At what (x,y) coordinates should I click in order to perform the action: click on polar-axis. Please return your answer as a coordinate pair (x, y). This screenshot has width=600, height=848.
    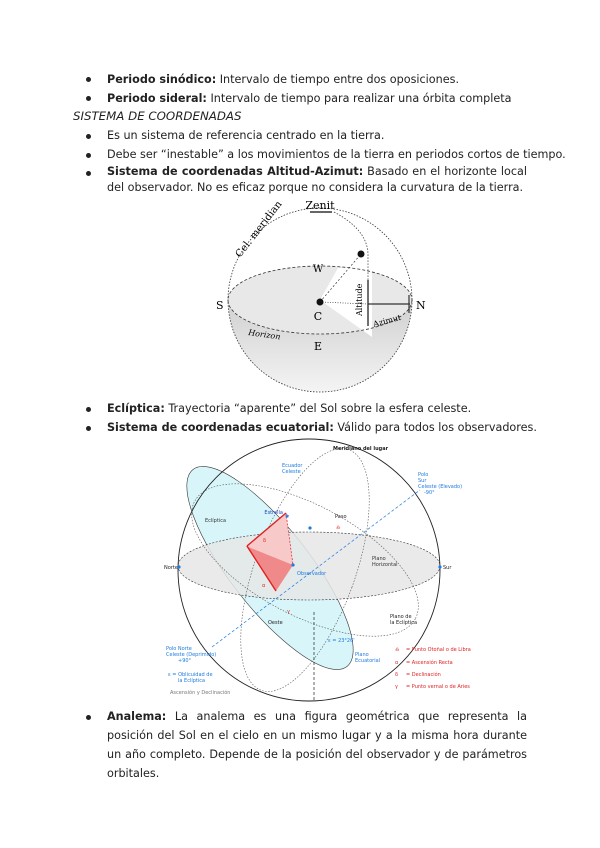
    Looking at the image, I should click on (316, 568).